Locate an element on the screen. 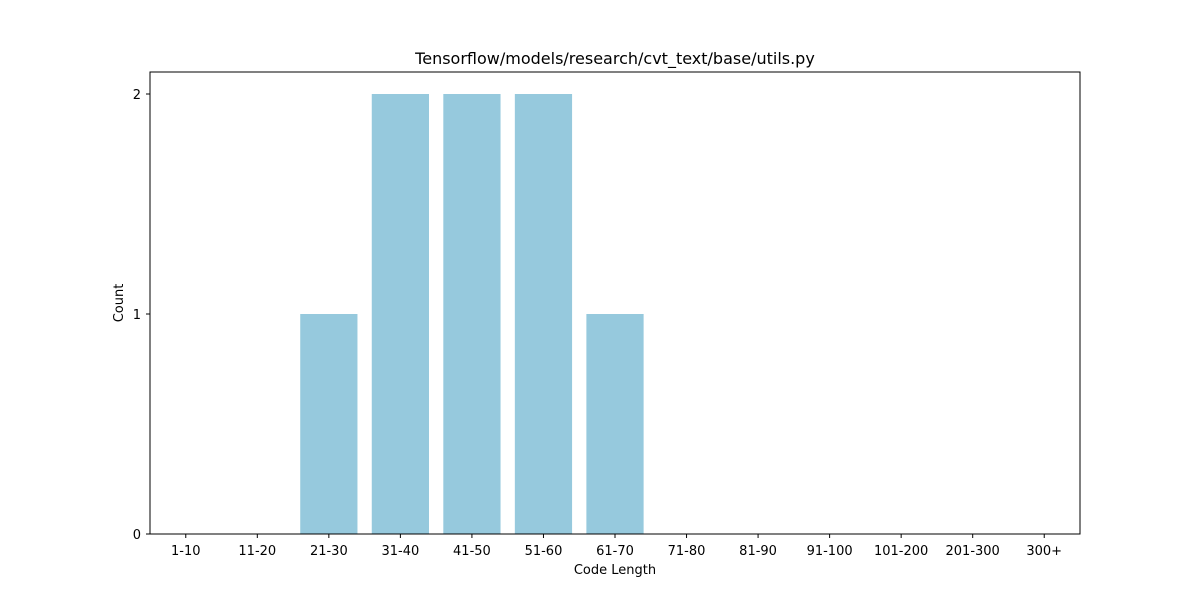 This screenshot has width=1200, height=604. x-tick-label: 21-30 is located at coordinates (329, 551).